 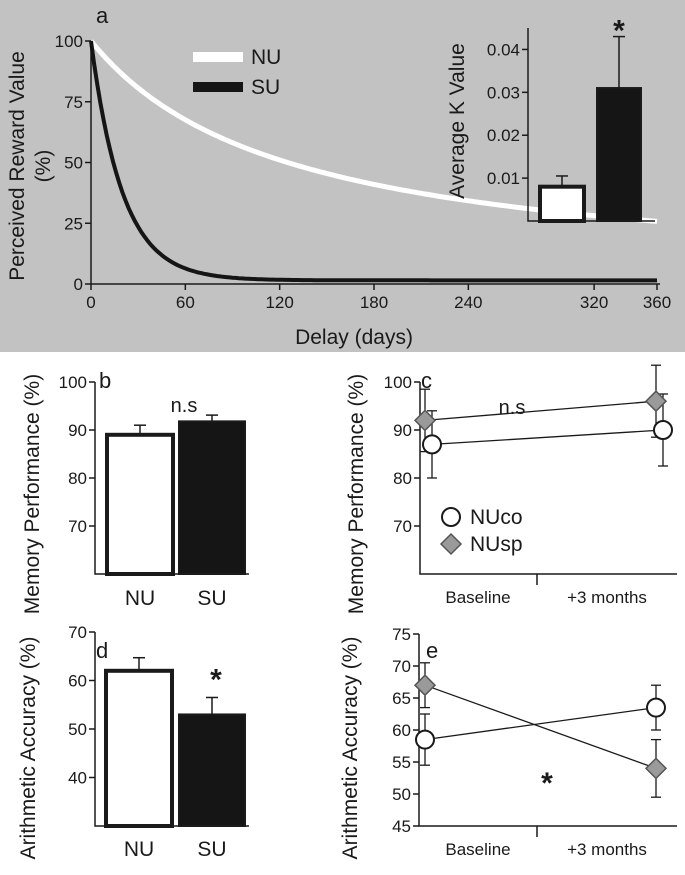 What do you see at coordinates (139, 748) in the screenshot?
I see `panel-d-bar-nu` at bounding box center [139, 748].